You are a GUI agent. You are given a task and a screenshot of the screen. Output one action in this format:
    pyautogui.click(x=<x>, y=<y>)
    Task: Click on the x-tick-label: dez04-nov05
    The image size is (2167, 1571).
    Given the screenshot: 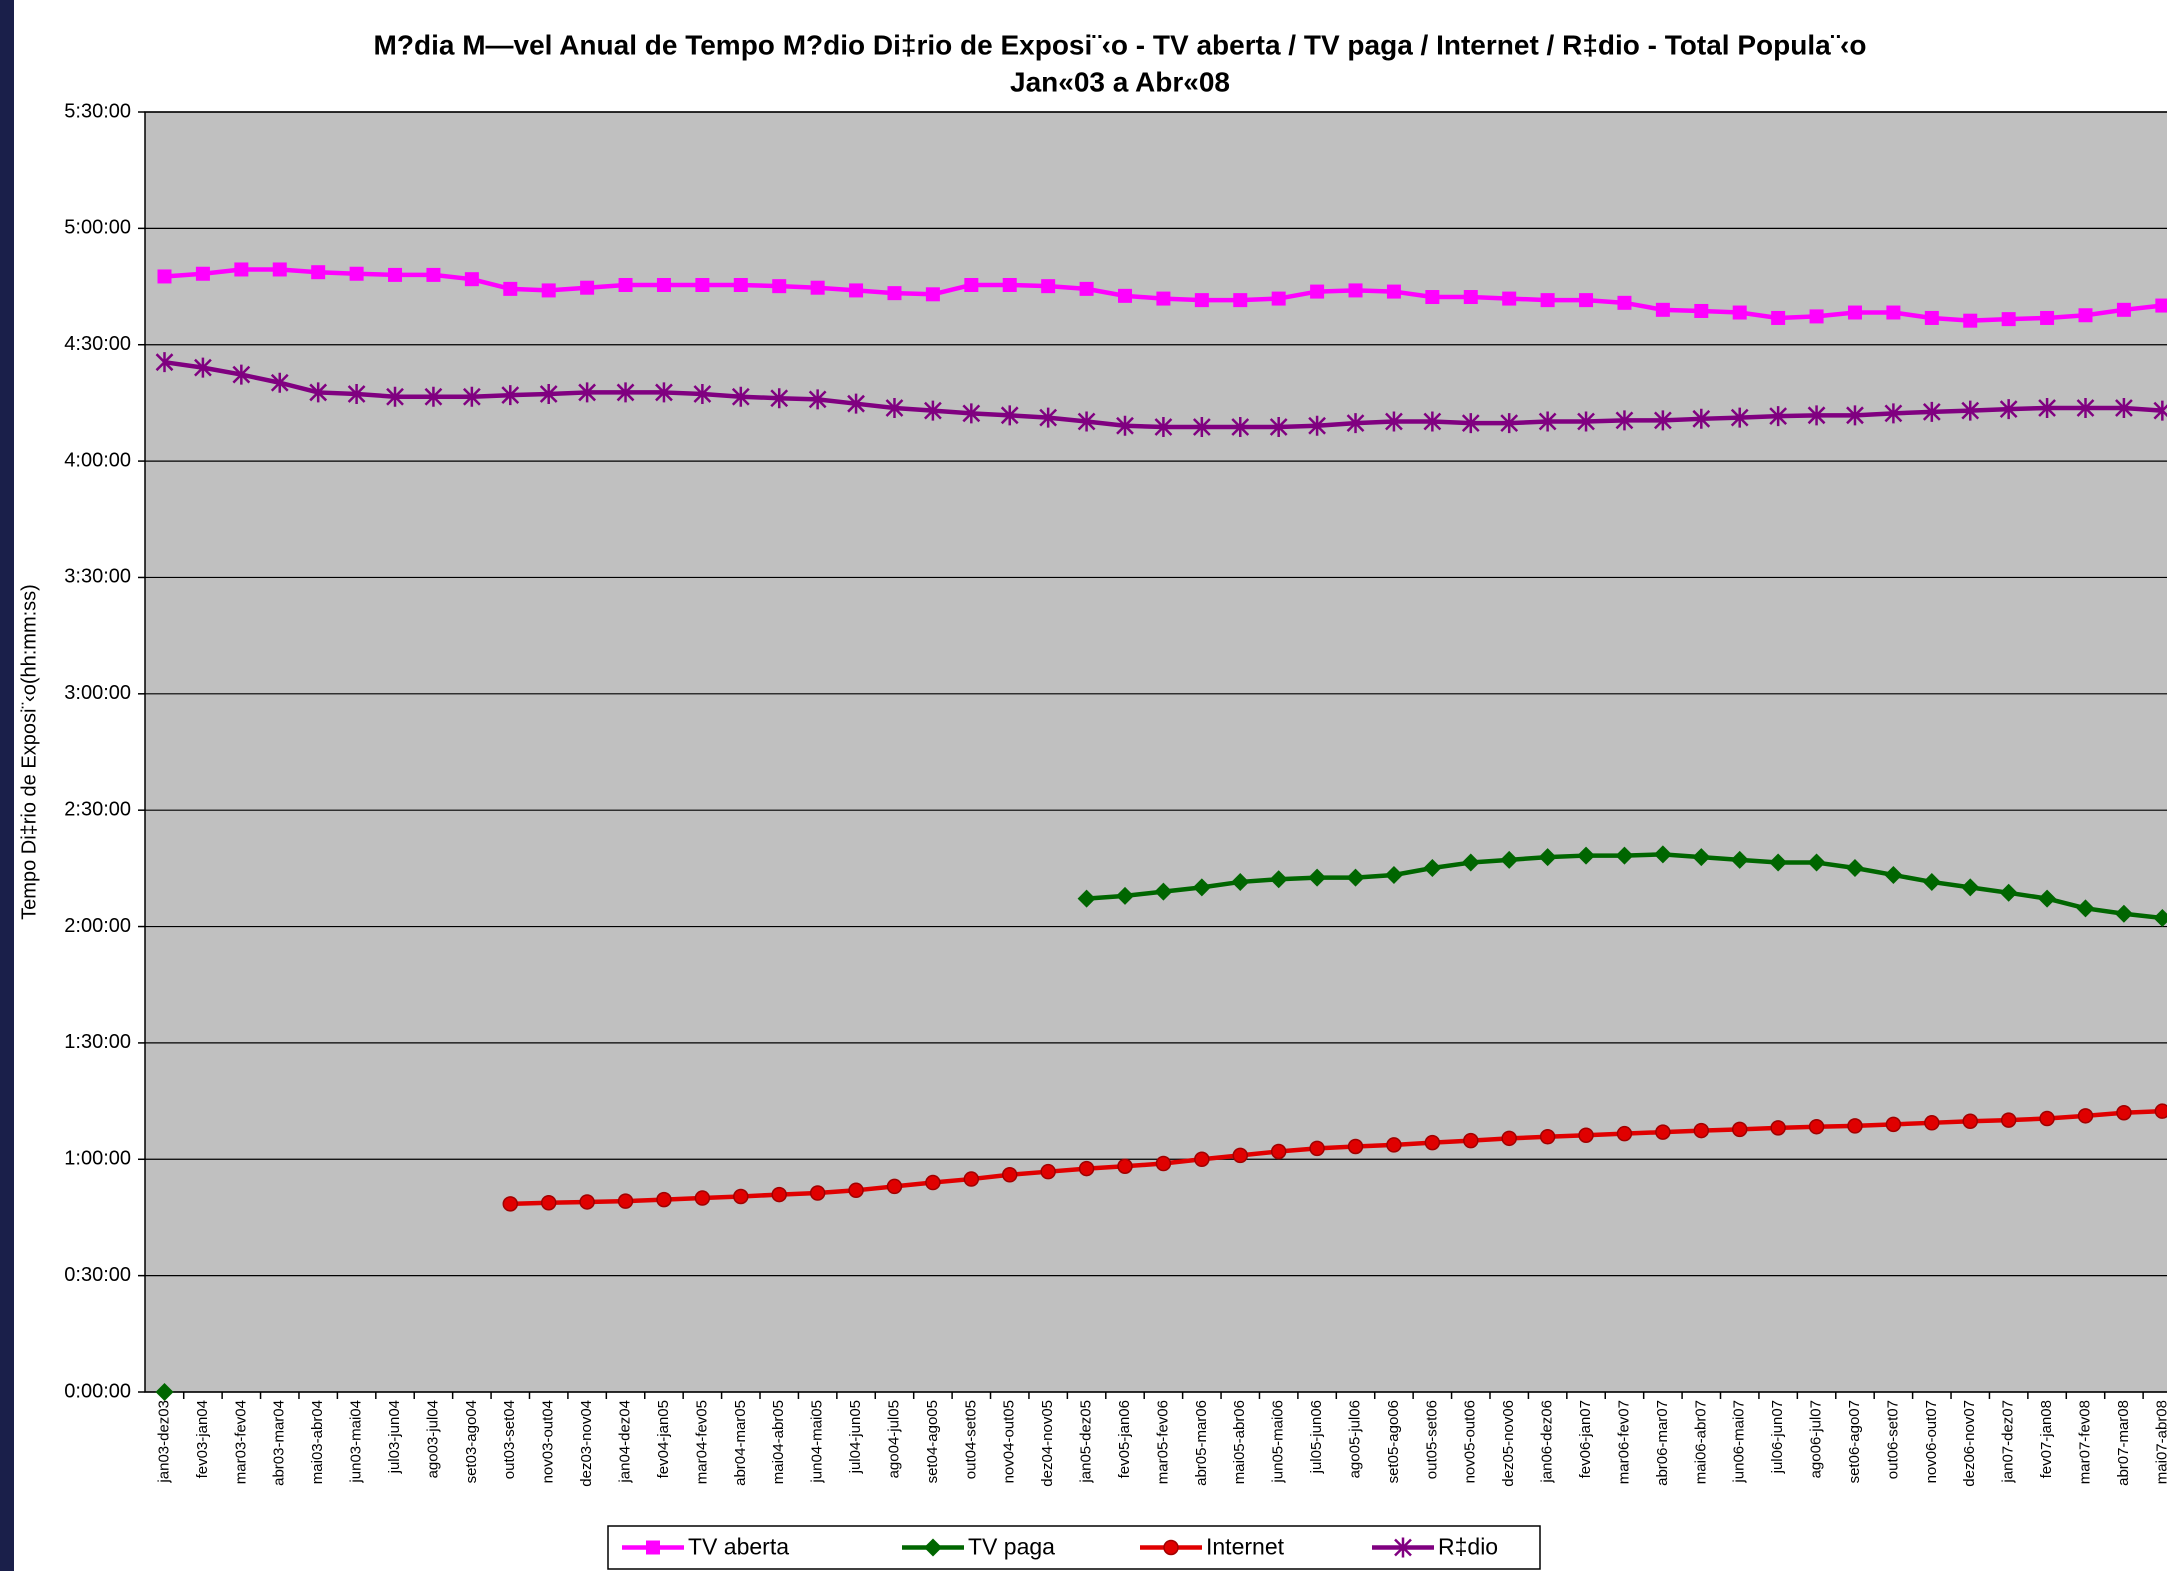 What is the action you would take?
    pyautogui.click(x=1047, y=1443)
    